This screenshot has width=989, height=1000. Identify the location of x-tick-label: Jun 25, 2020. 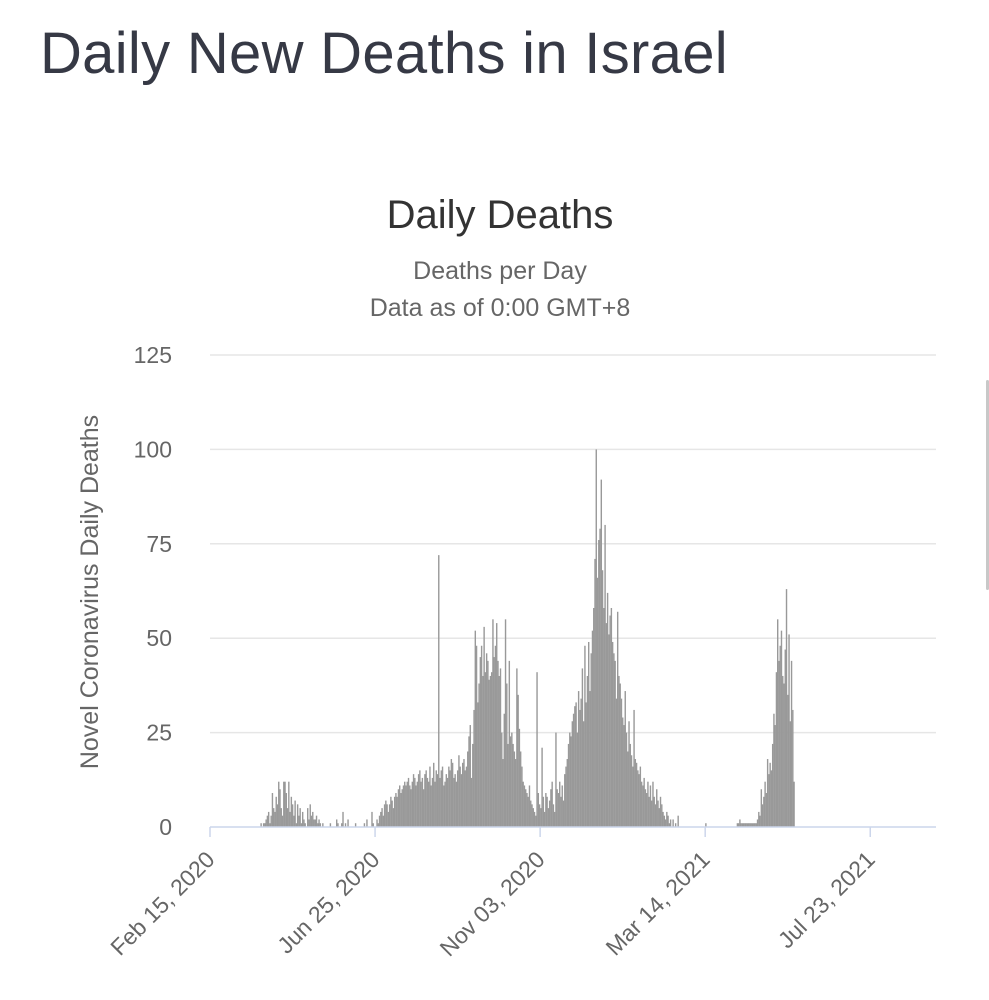
(328, 902).